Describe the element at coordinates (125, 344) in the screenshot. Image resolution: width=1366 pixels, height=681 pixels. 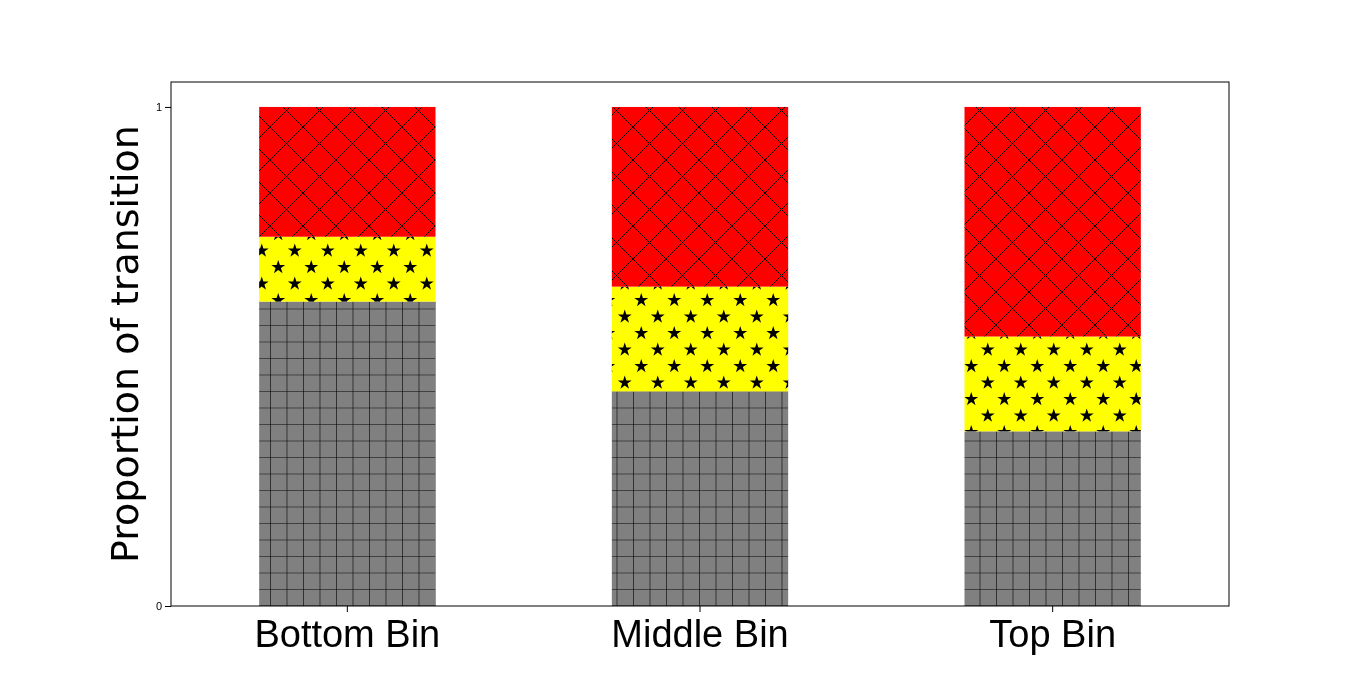
I see `y-axis-title: Proportion of transition` at that location.